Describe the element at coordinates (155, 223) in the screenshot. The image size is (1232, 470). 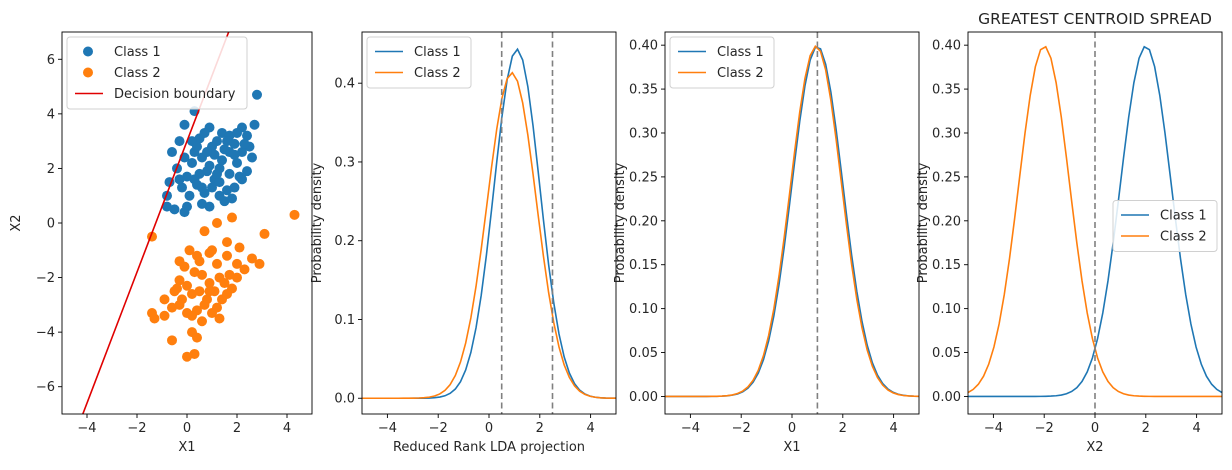
I see `decision-boundary-line` at that location.